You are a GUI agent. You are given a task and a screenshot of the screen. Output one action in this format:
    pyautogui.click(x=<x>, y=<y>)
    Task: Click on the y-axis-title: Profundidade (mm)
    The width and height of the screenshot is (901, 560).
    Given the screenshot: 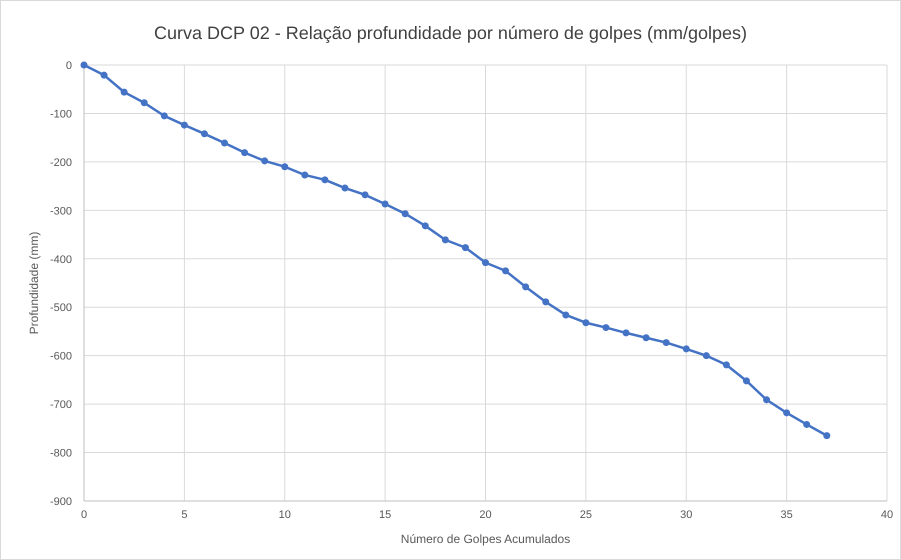 What is the action you would take?
    pyautogui.click(x=34, y=283)
    